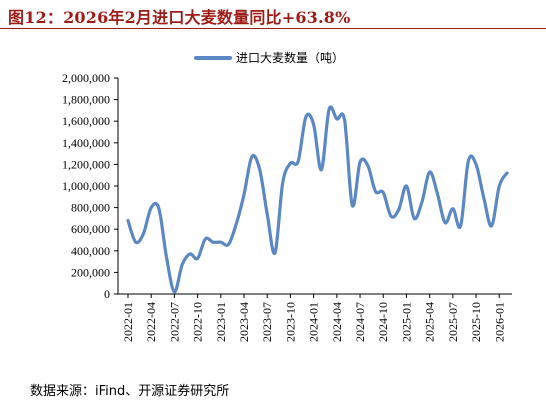  What do you see at coordinates (221, 322) in the screenshot?
I see `x-tick-label: 2023-01` at bounding box center [221, 322].